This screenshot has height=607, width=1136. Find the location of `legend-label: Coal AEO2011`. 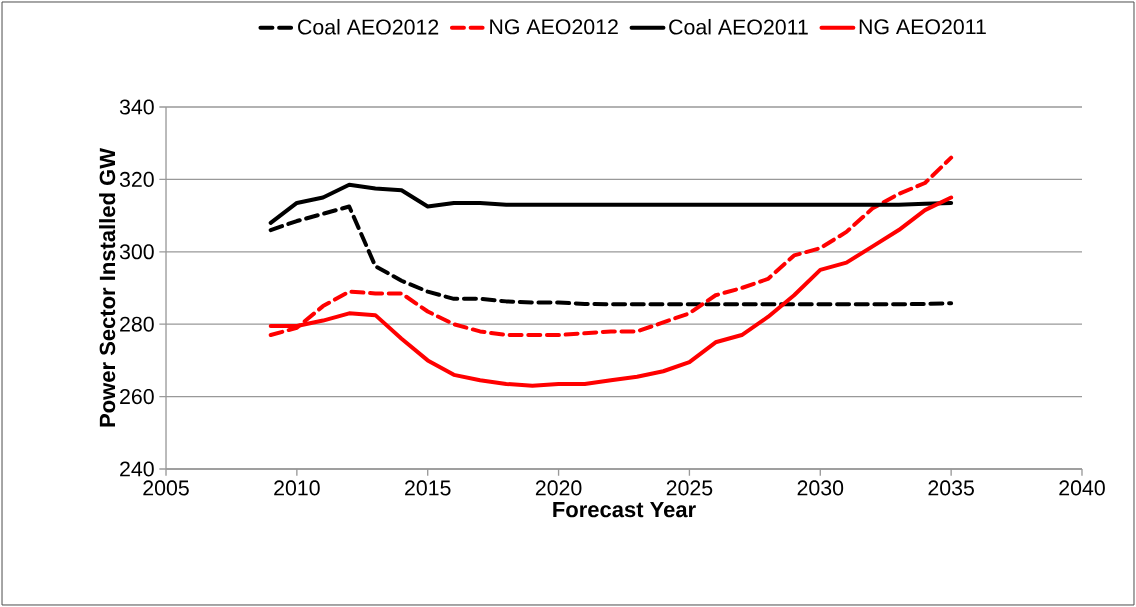

legend-label: Coal AEO2011 is located at coordinates (738, 26).